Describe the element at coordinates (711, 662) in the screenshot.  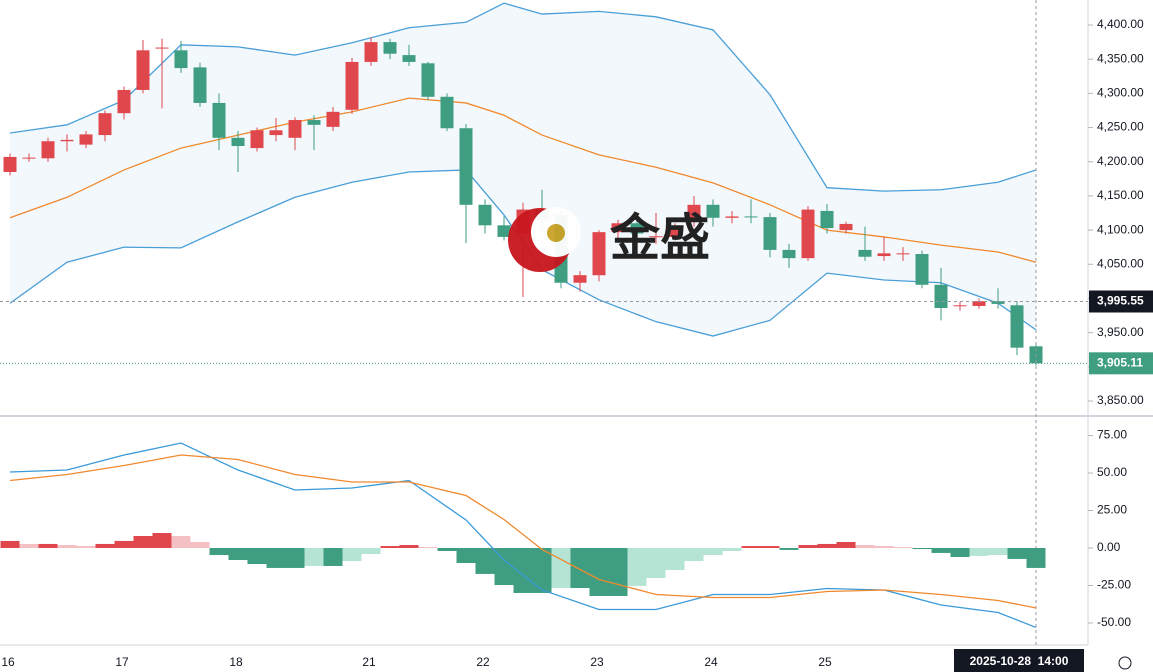
I see `x-tick-label: 24` at that location.